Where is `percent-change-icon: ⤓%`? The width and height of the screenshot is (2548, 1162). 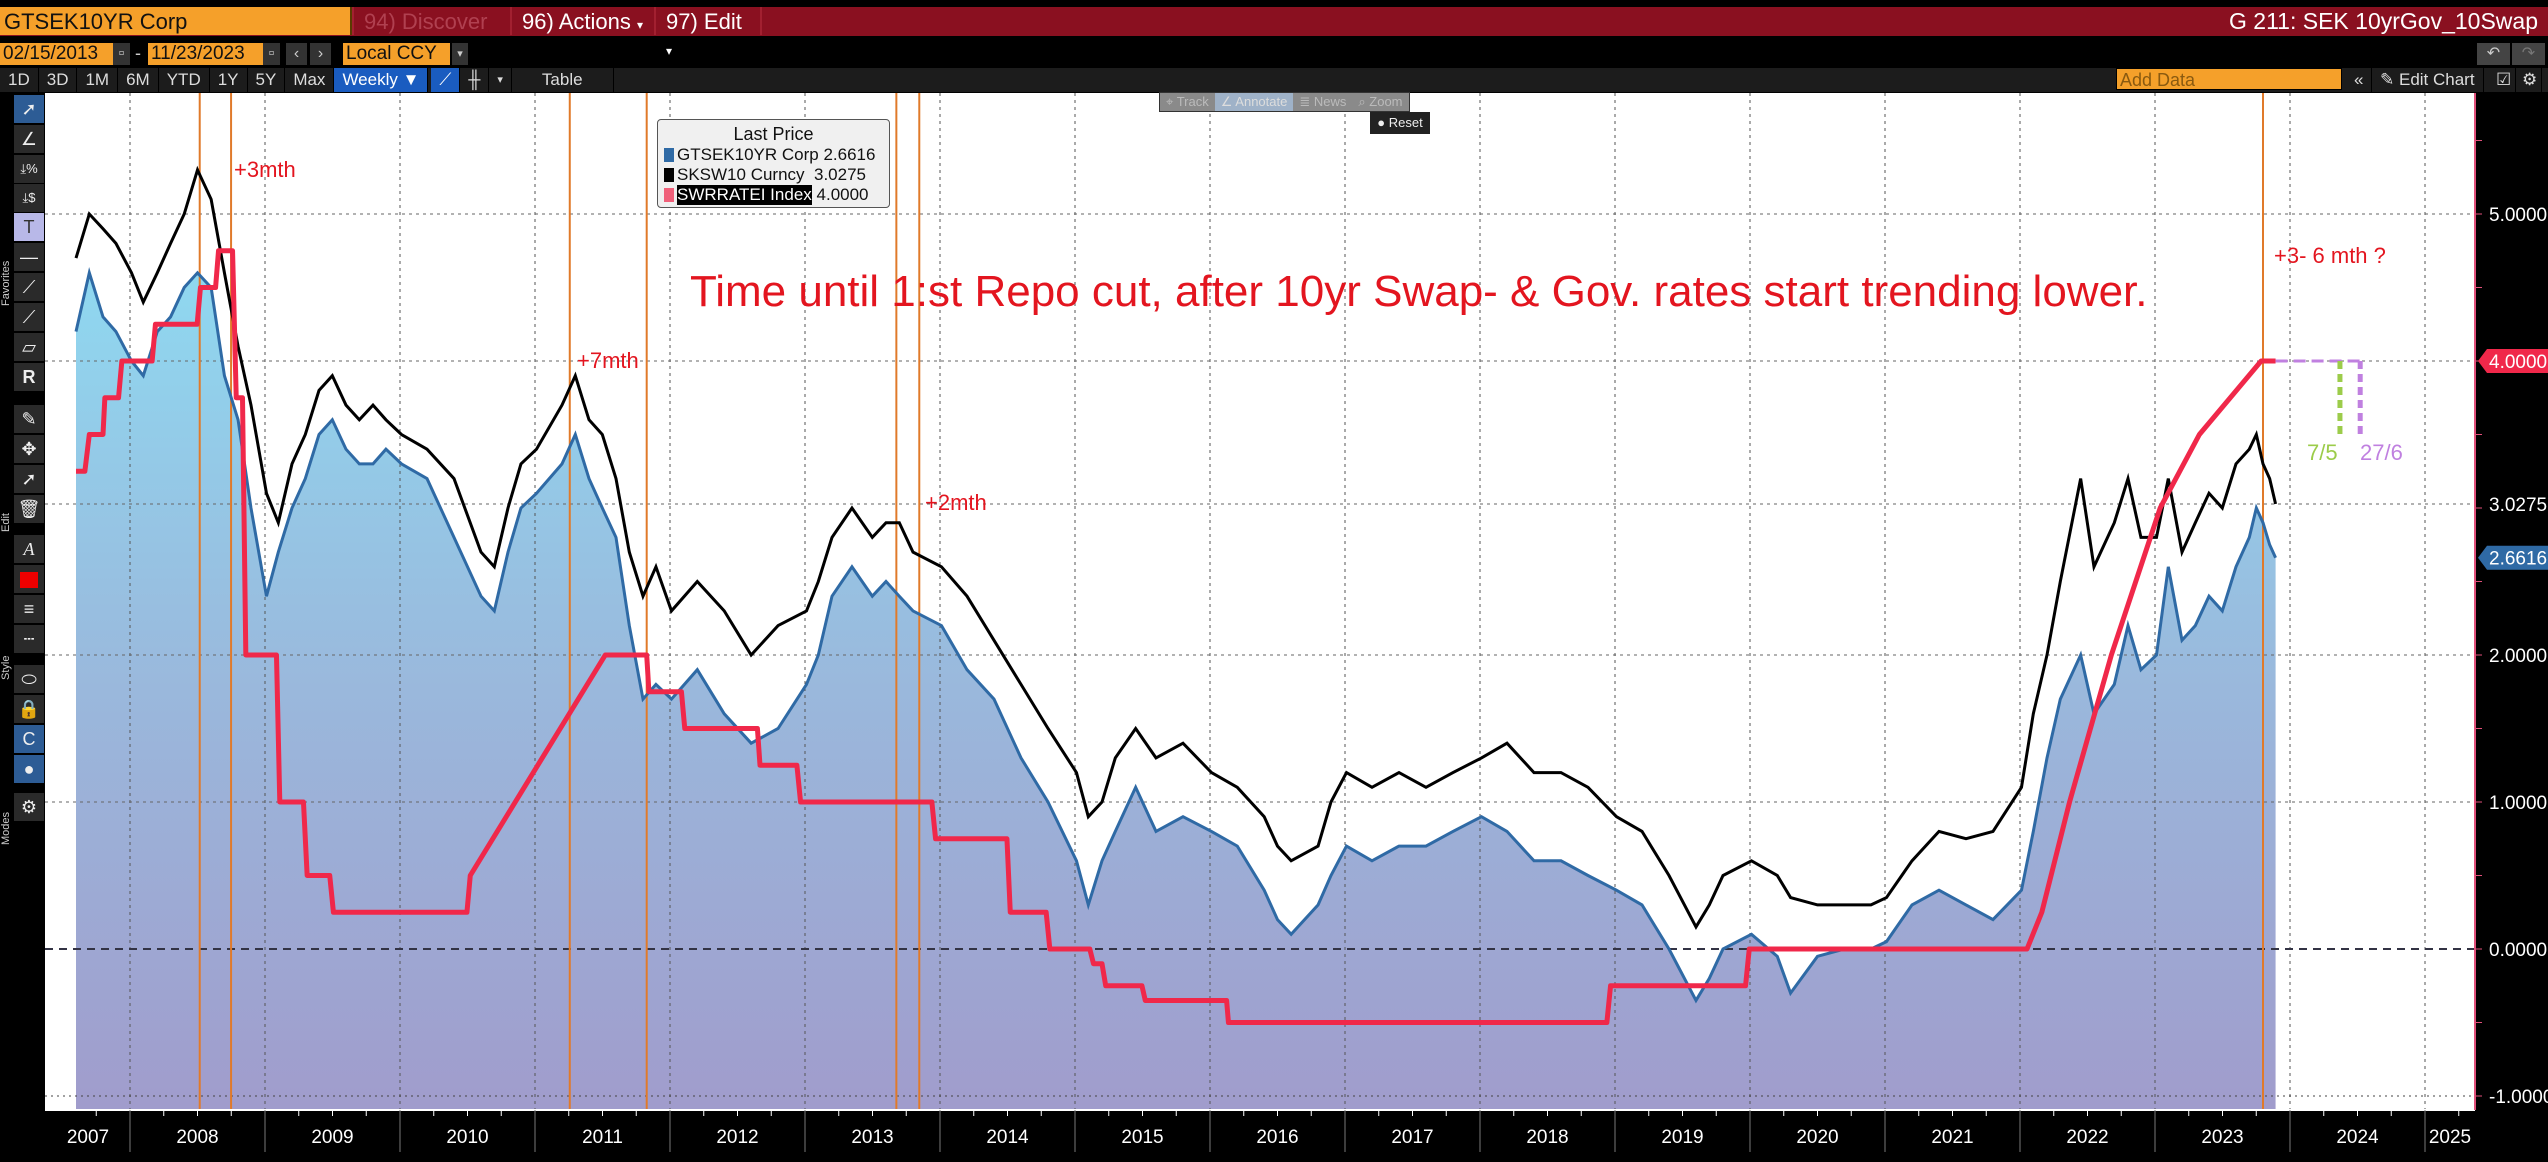 percent-change-icon: ⤓% is located at coordinates (29, 169).